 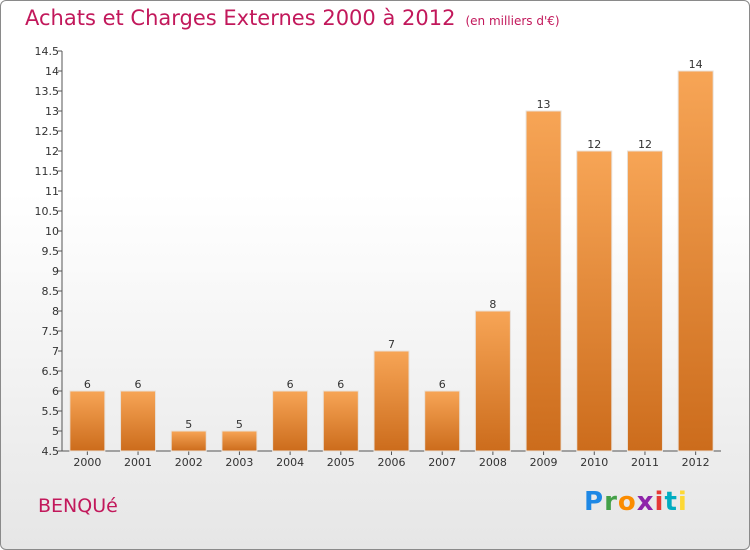 I want to click on y-tick-label: 8.5, so click(x=51, y=291).